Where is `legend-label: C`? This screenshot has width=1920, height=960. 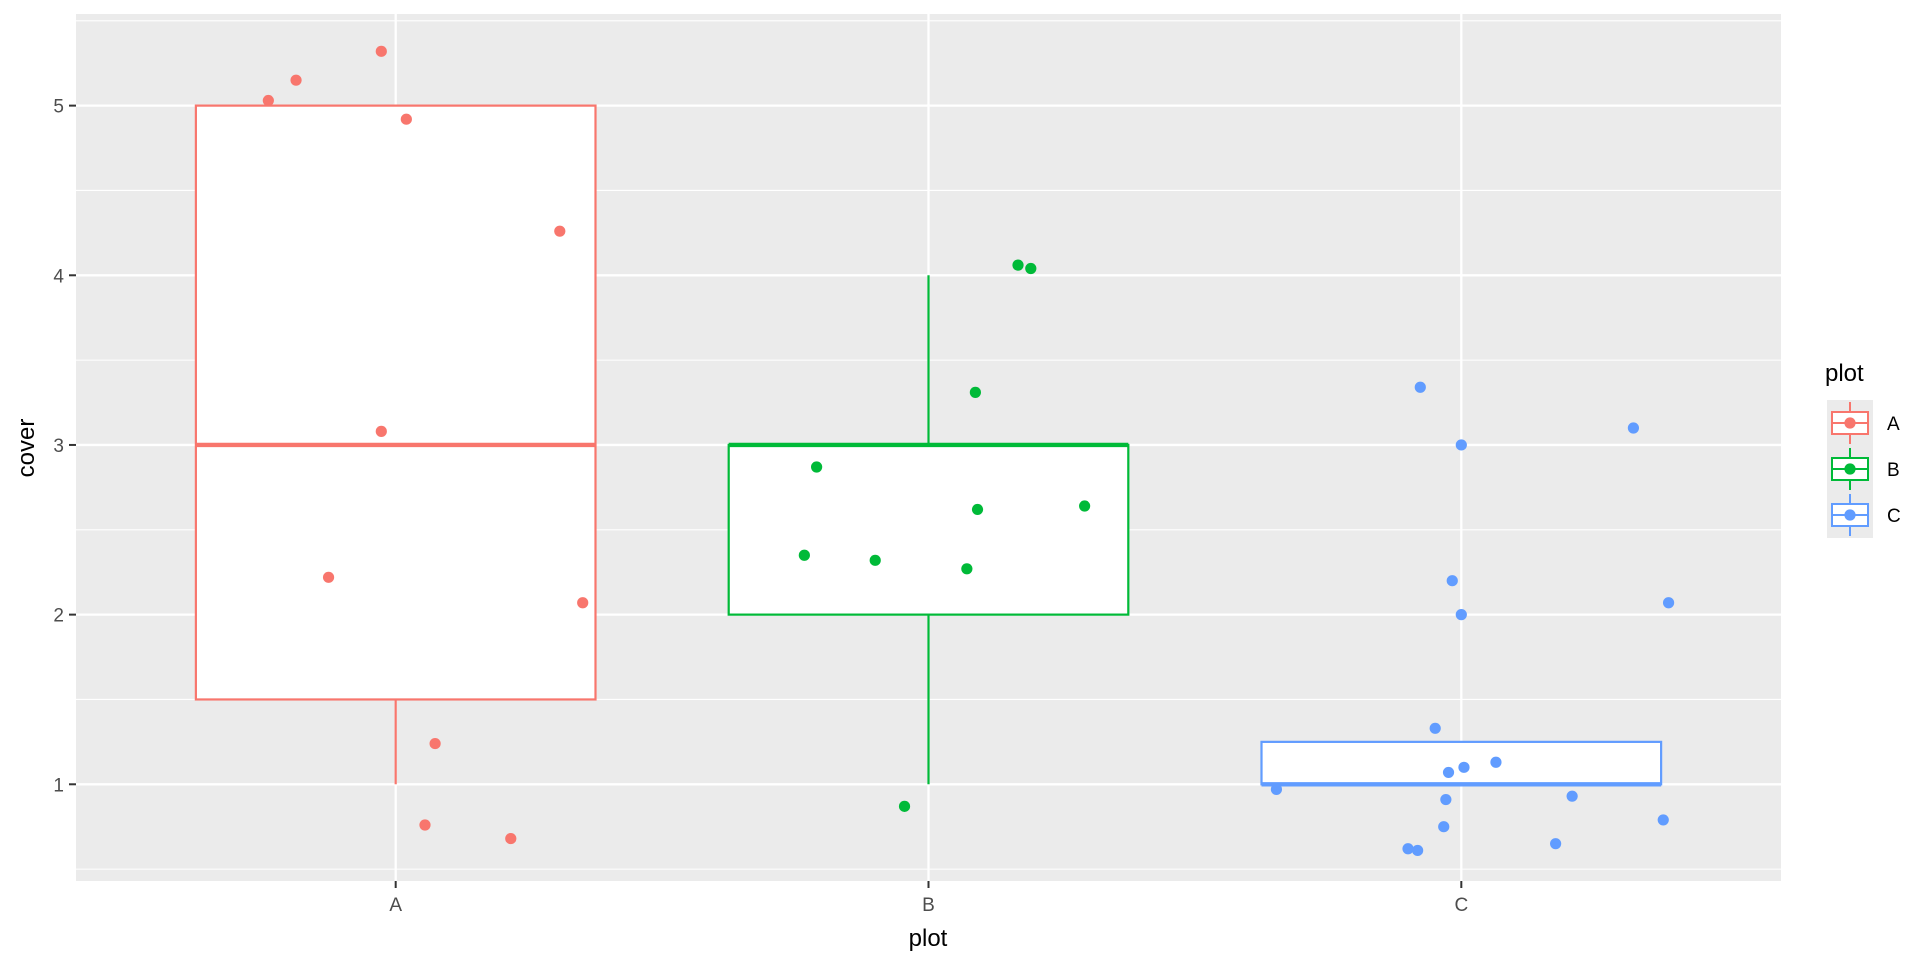
legend-label: C is located at coordinates (1894, 516).